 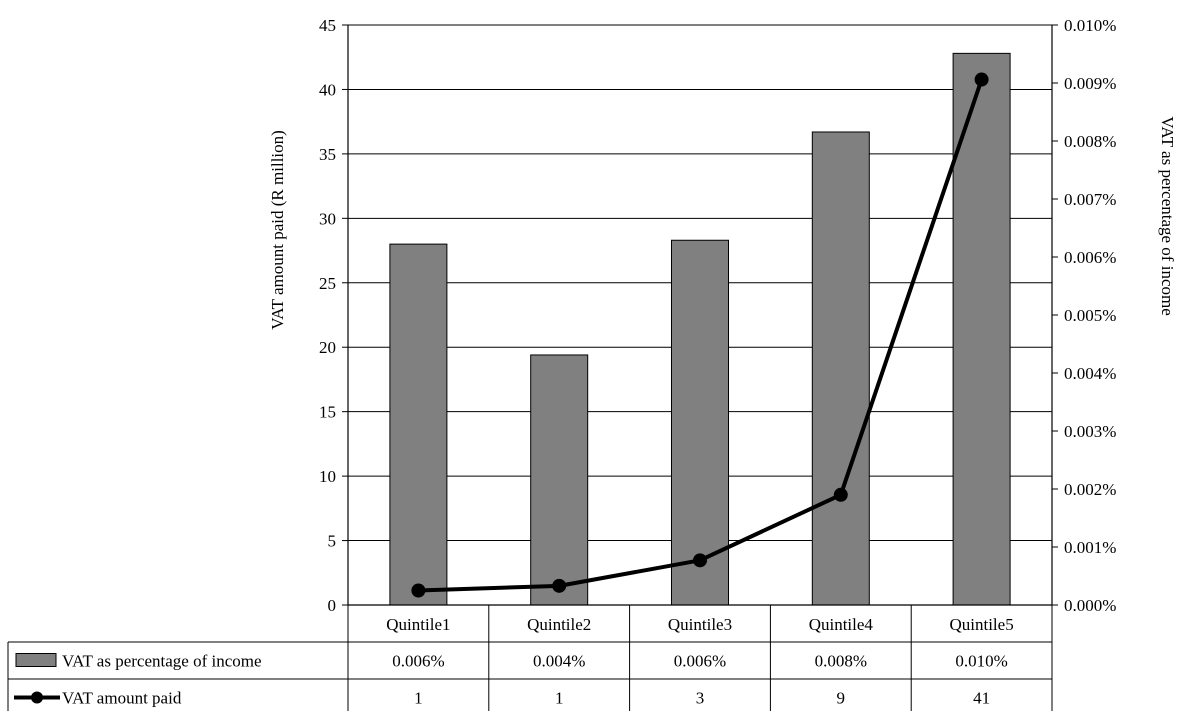 What do you see at coordinates (327, 476) in the screenshot?
I see `y-tick-label: 10` at bounding box center [327, 476].